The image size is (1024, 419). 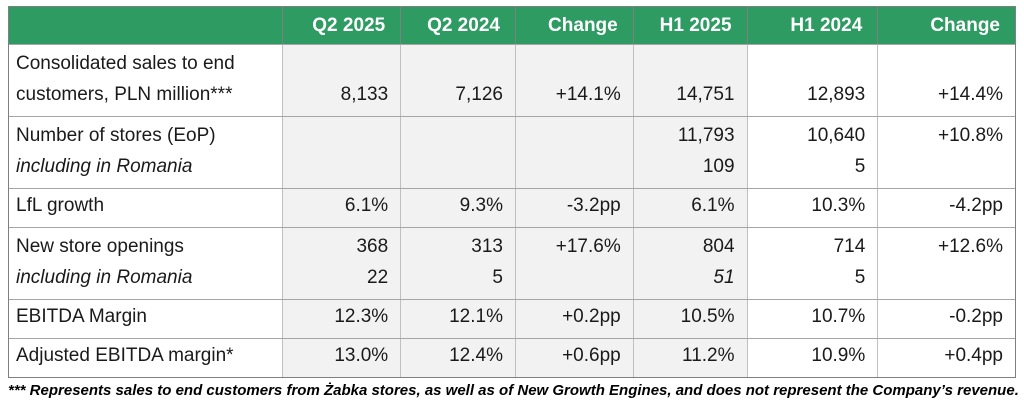 I want to click on cell-line: 368, so click(x=372, y=246).